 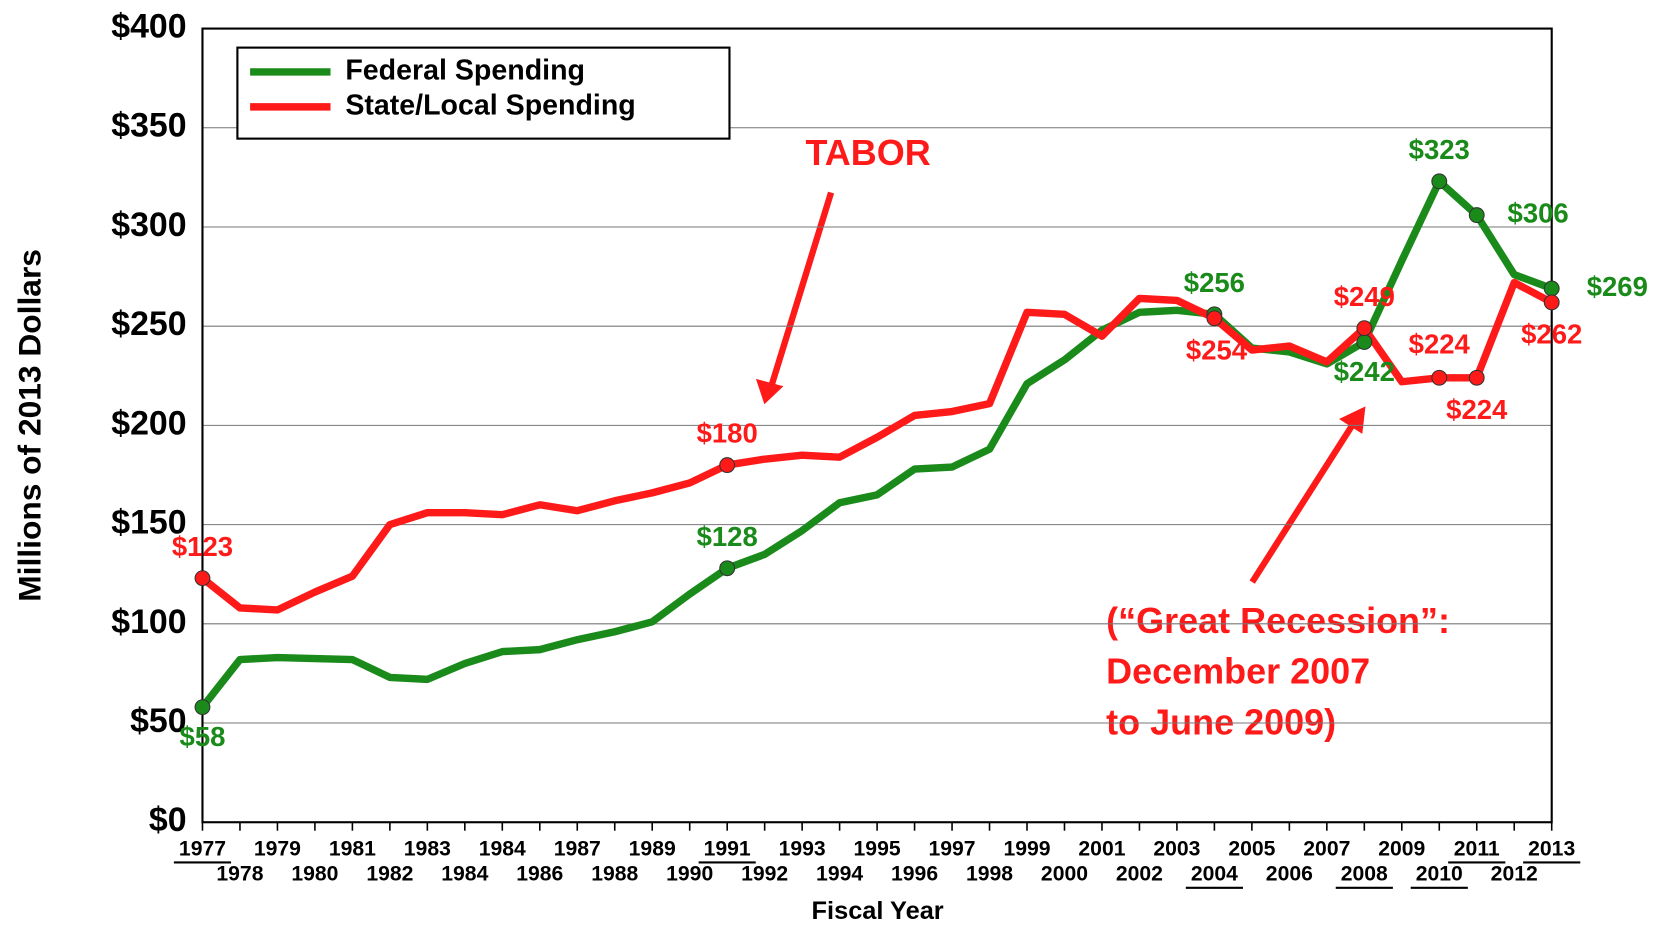 I want to click on x-tick-label: 1989, so click(x=652, y=848).